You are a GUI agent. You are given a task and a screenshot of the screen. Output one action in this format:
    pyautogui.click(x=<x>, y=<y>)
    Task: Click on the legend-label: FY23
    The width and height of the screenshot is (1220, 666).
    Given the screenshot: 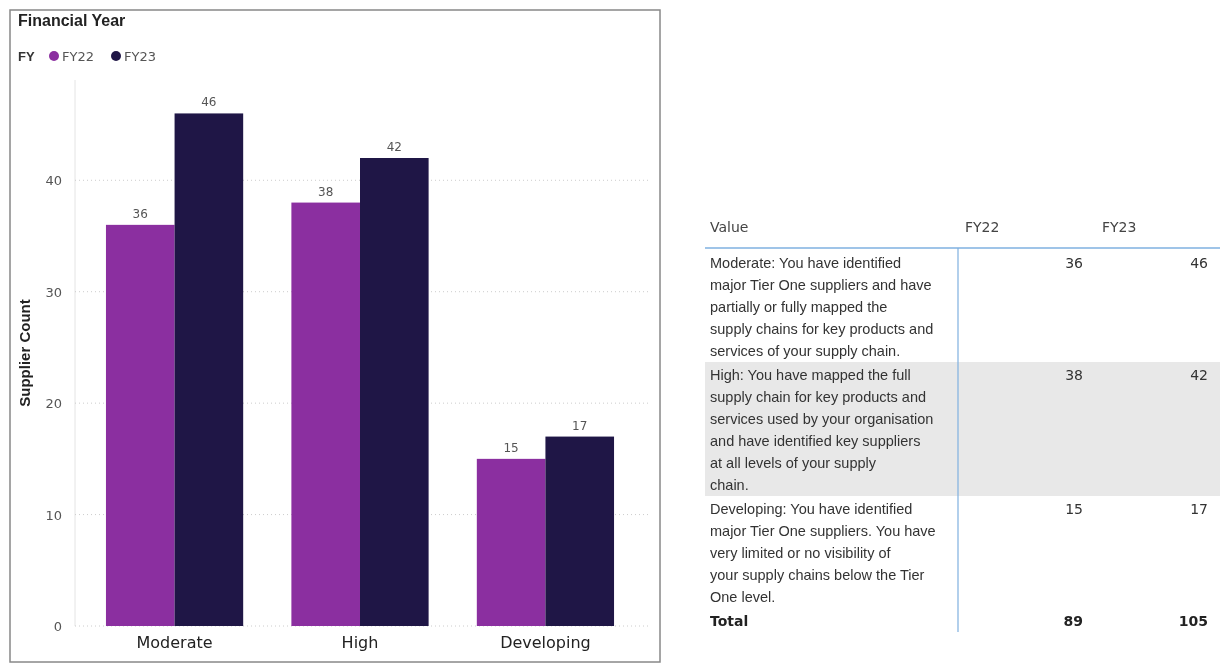 What is the action you would take?
    pyautogui.click(x=140, y=56)
    